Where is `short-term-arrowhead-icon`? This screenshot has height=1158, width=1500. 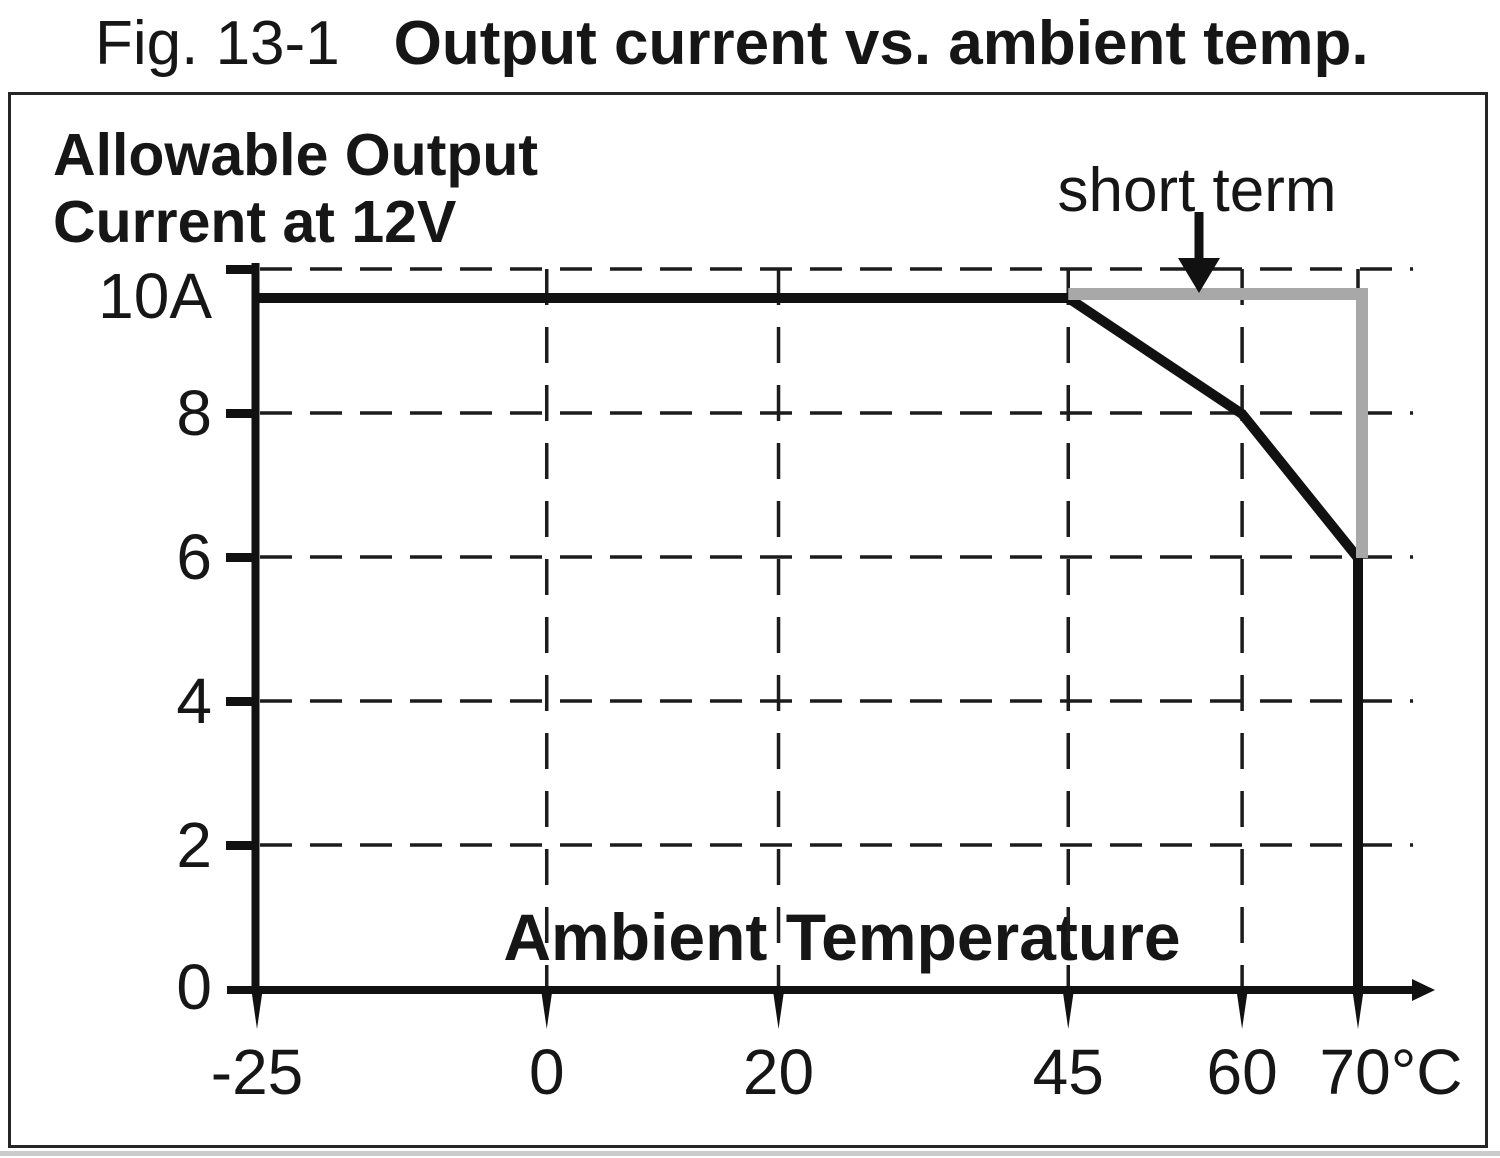
short-term-arrowhead-icon is located at coordinates (1199, 275).